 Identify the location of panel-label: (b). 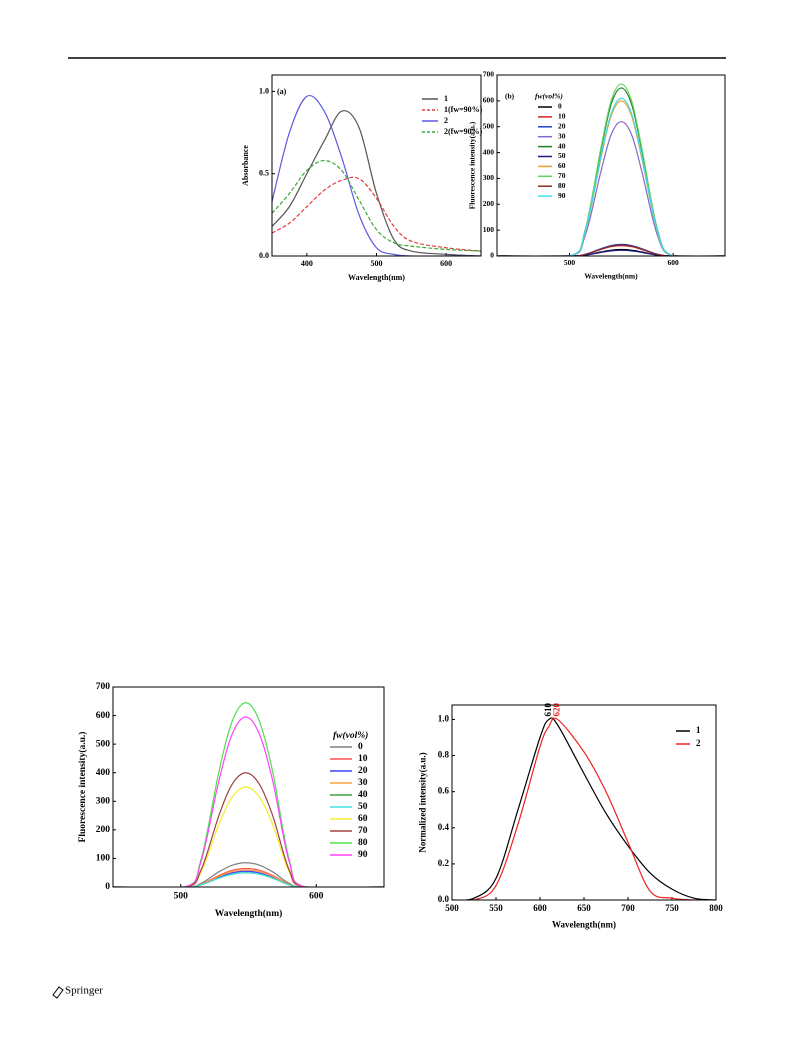
(510, 96).